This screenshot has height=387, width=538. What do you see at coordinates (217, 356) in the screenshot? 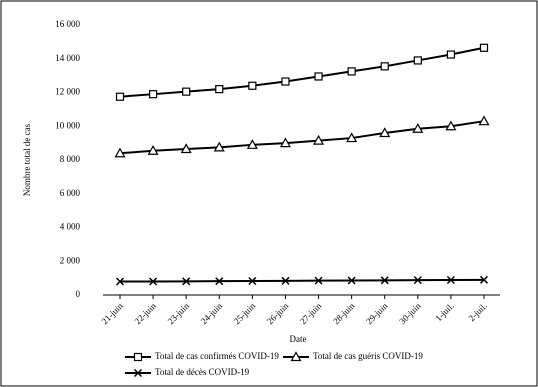
I see `legend-label: Total de cas confirmés COVID-19` at bounding box center [217, 356].